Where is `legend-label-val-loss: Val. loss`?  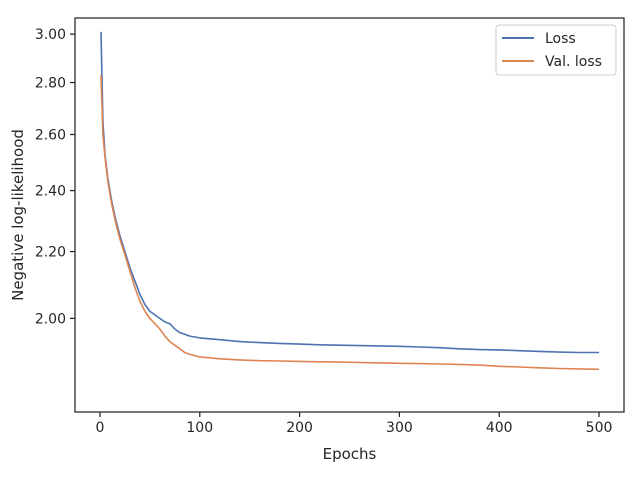 legend-label-val-loss: Val. loss is located at coordinates (573, 62).